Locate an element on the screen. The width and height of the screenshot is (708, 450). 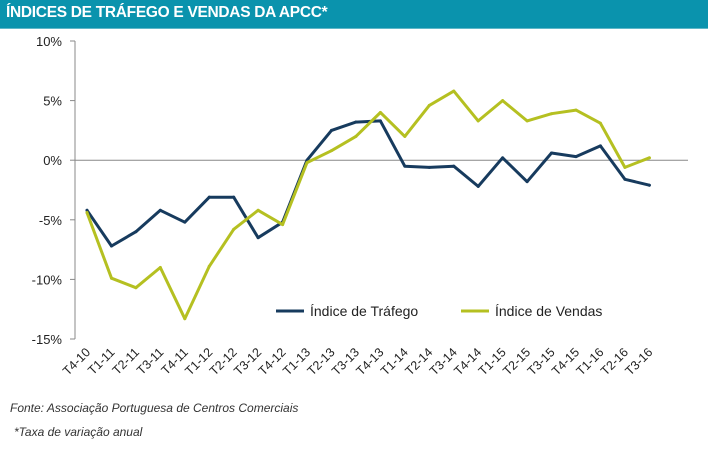
y-tick-label: 5% is located at coordinates (52, 101).